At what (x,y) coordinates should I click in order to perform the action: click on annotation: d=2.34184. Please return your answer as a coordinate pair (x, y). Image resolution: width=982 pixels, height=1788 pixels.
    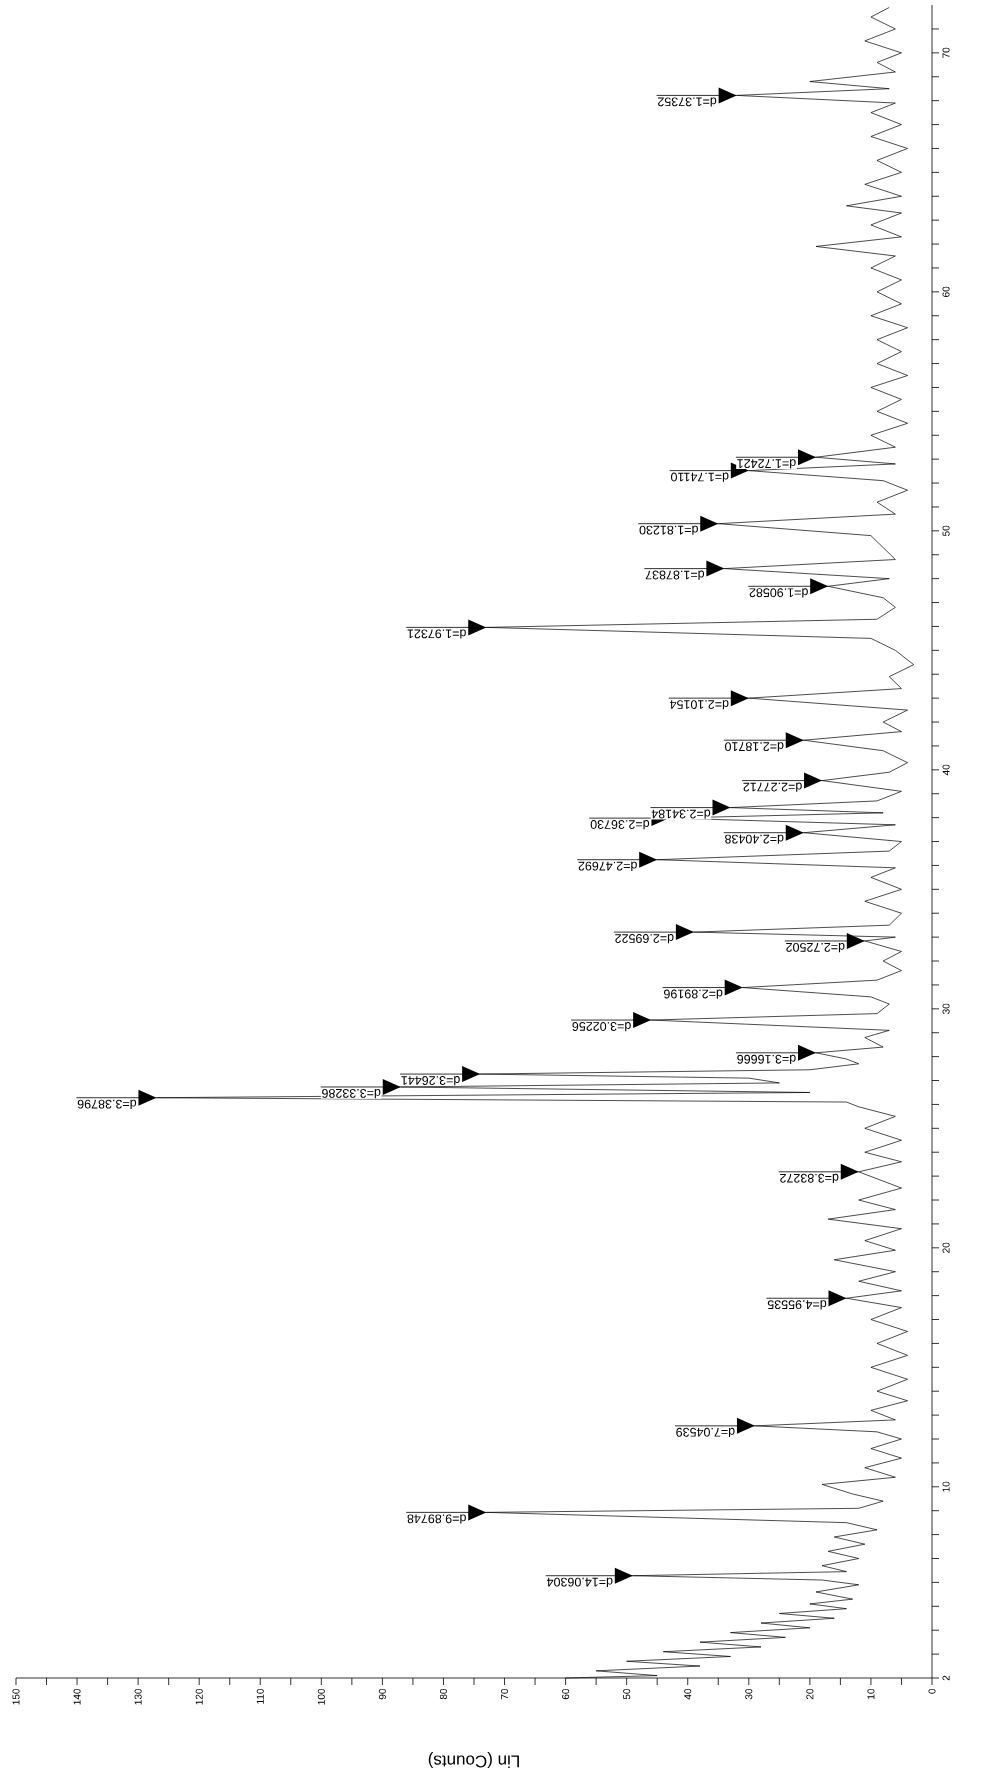
    Looking at the image, I should click on (681, 814).